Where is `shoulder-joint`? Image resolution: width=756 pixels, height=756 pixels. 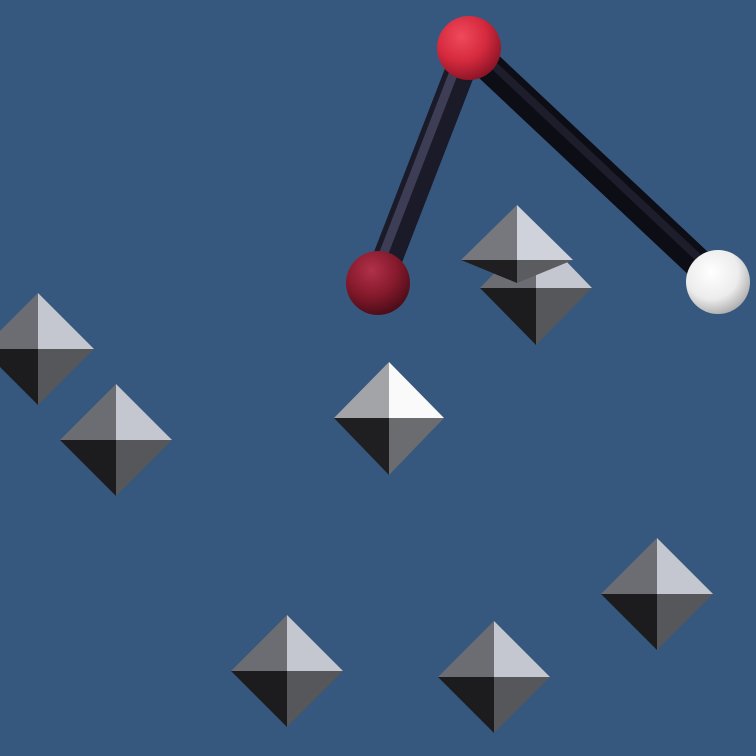 shoulder-joint is located at coordinates (469, 48).